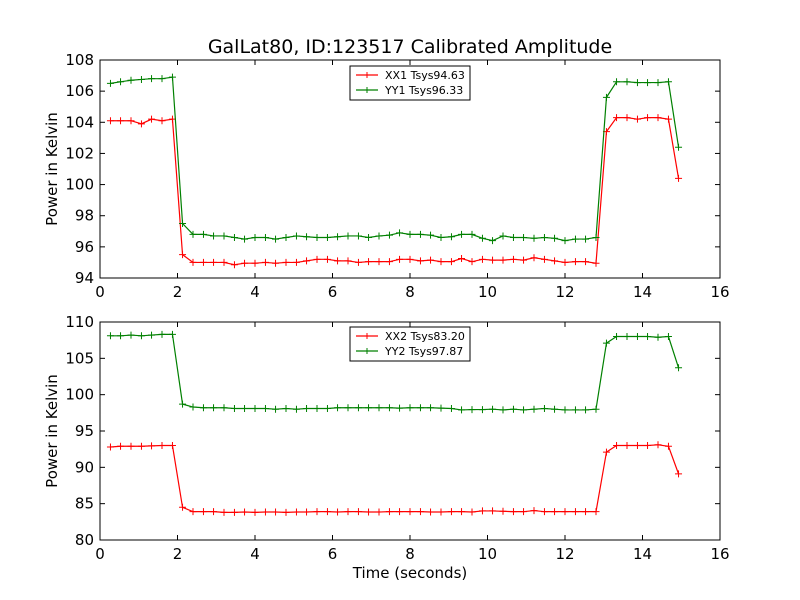 Image resolution: width=800 pixels, height=600 pixels. Describe the element at coordinates (79, 358) in the screenshot. I see `y-tick-label: 105` at that location.